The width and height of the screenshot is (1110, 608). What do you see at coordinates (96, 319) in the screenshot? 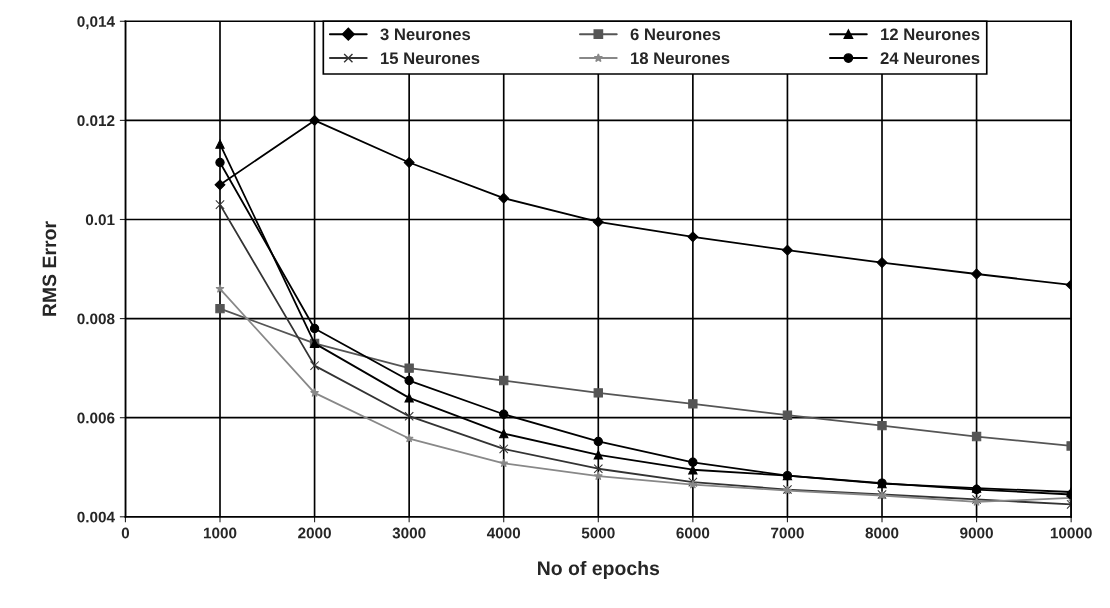
I see `y-tick-label: 0.008` at bounding box center [96, 319].